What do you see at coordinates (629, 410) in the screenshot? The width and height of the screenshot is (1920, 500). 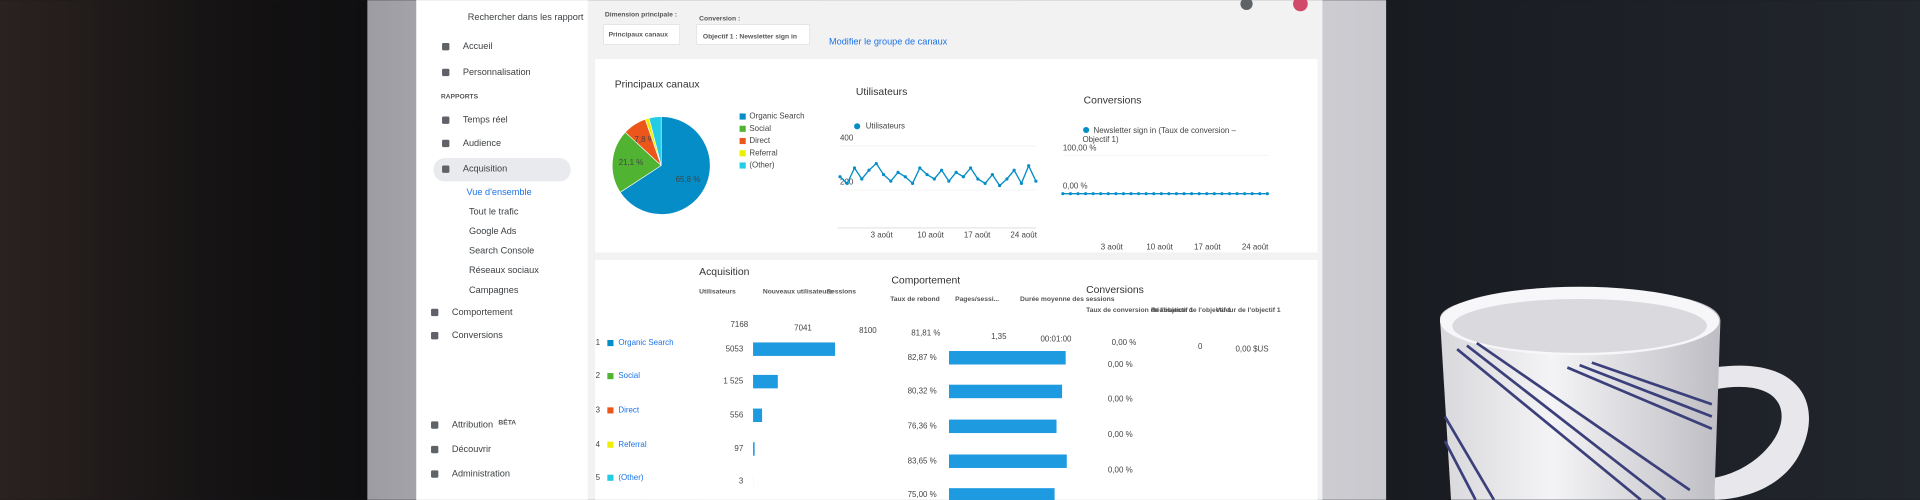 I see `row-label: Direct` at bounding box center [629, 410].